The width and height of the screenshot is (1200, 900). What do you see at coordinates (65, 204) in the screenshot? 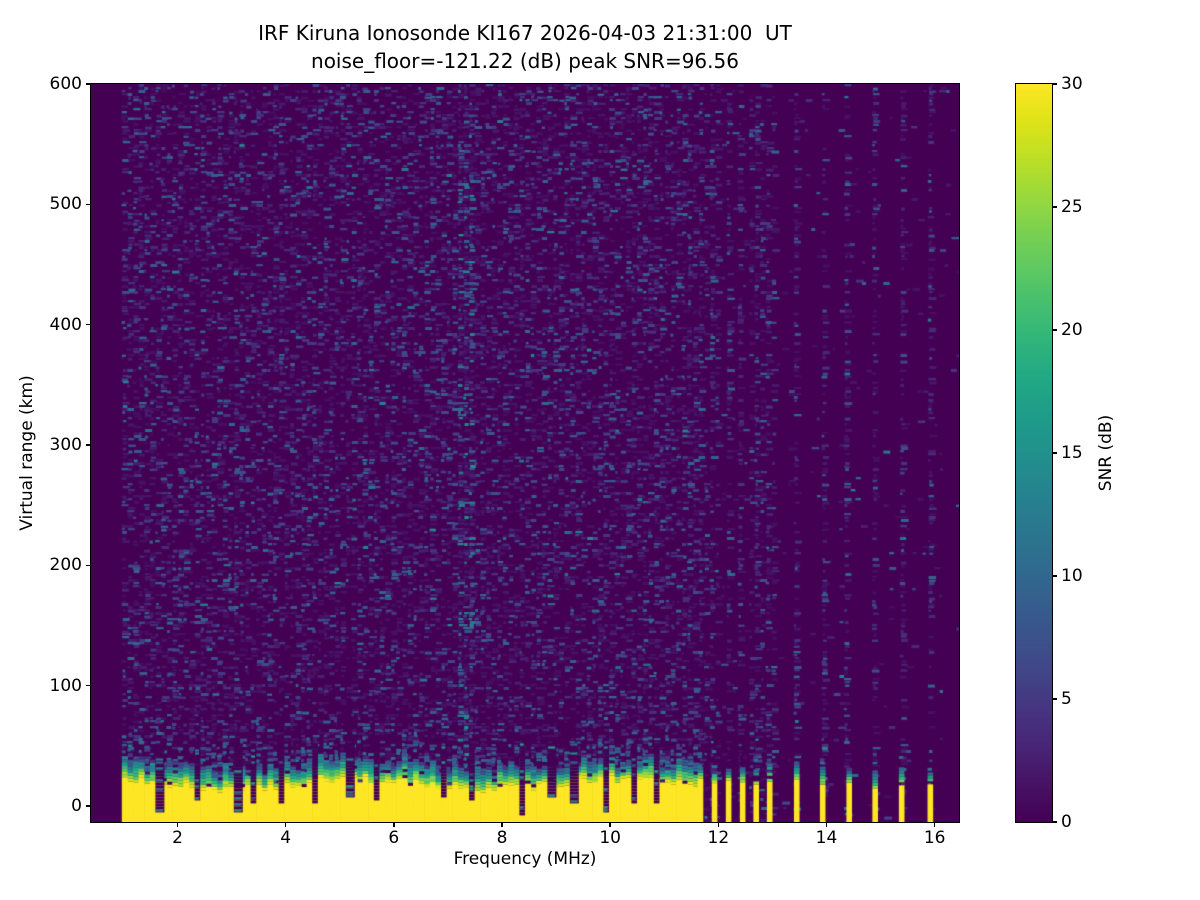
I see `y-tick-label: 500` at bounding box center [65, 204].